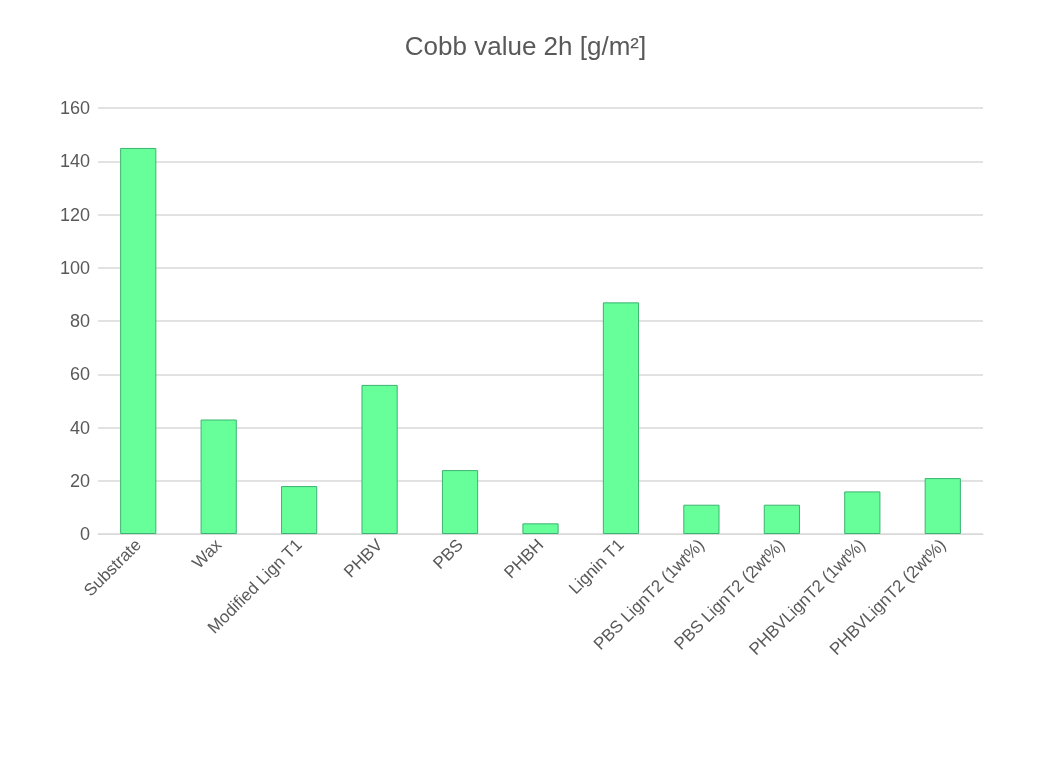  What do you see at coordinates (525, 46) in the screenshot?
I see `chart-title: Cobb value 2h [g/m²]` at bounding box center [525, 46].